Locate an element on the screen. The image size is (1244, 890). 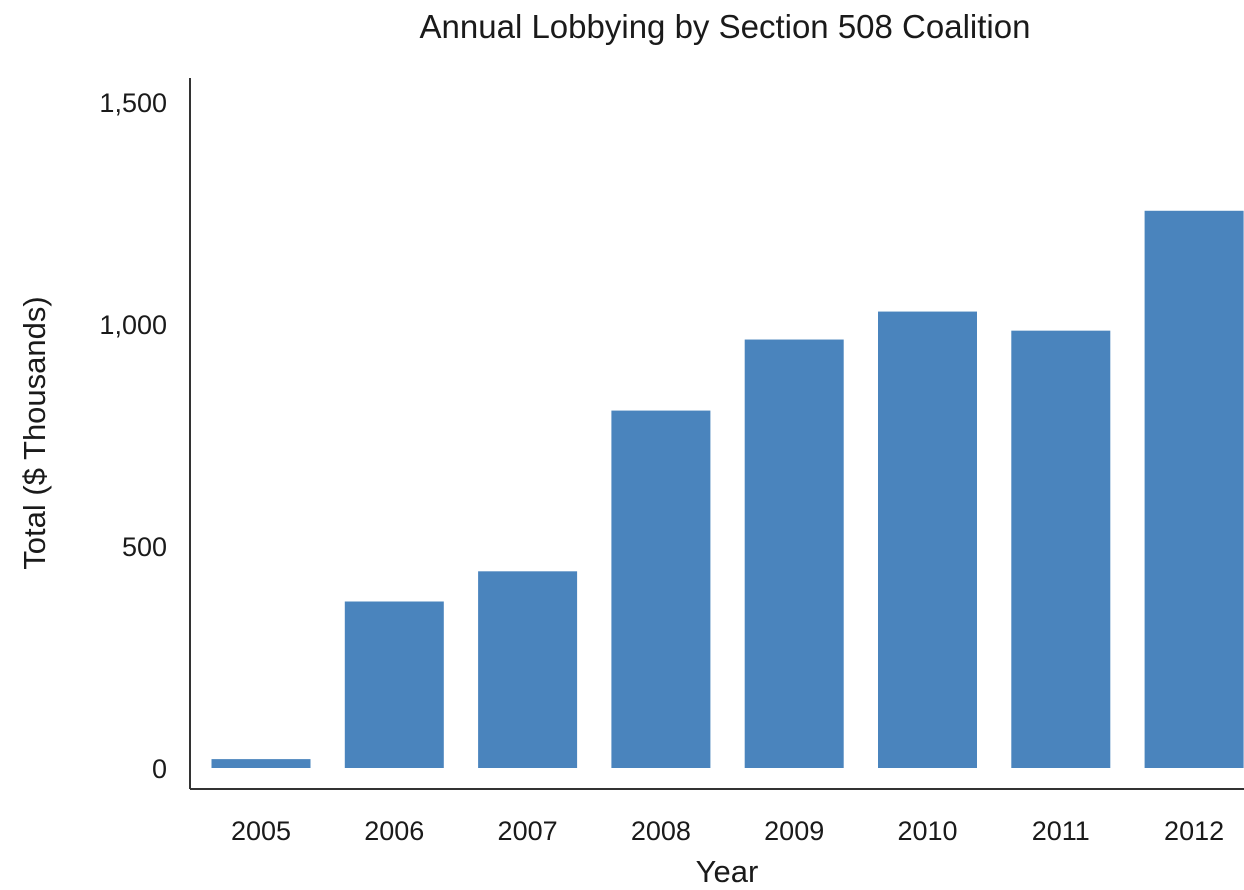
bar-2007 is located at coordinates (528, 669).